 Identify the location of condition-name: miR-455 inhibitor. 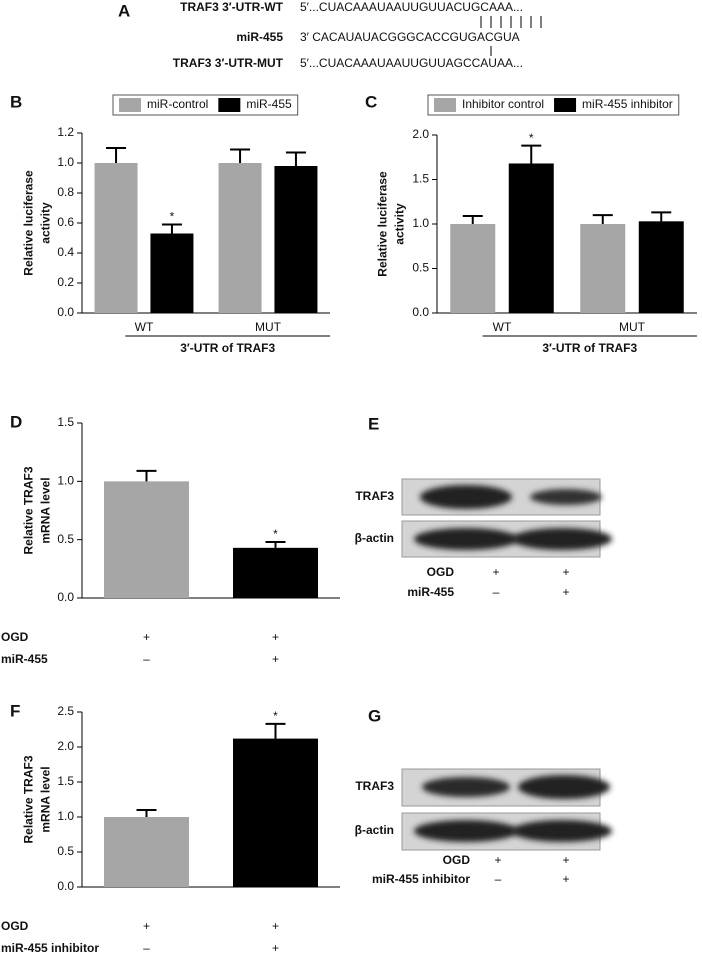
(421, 879).